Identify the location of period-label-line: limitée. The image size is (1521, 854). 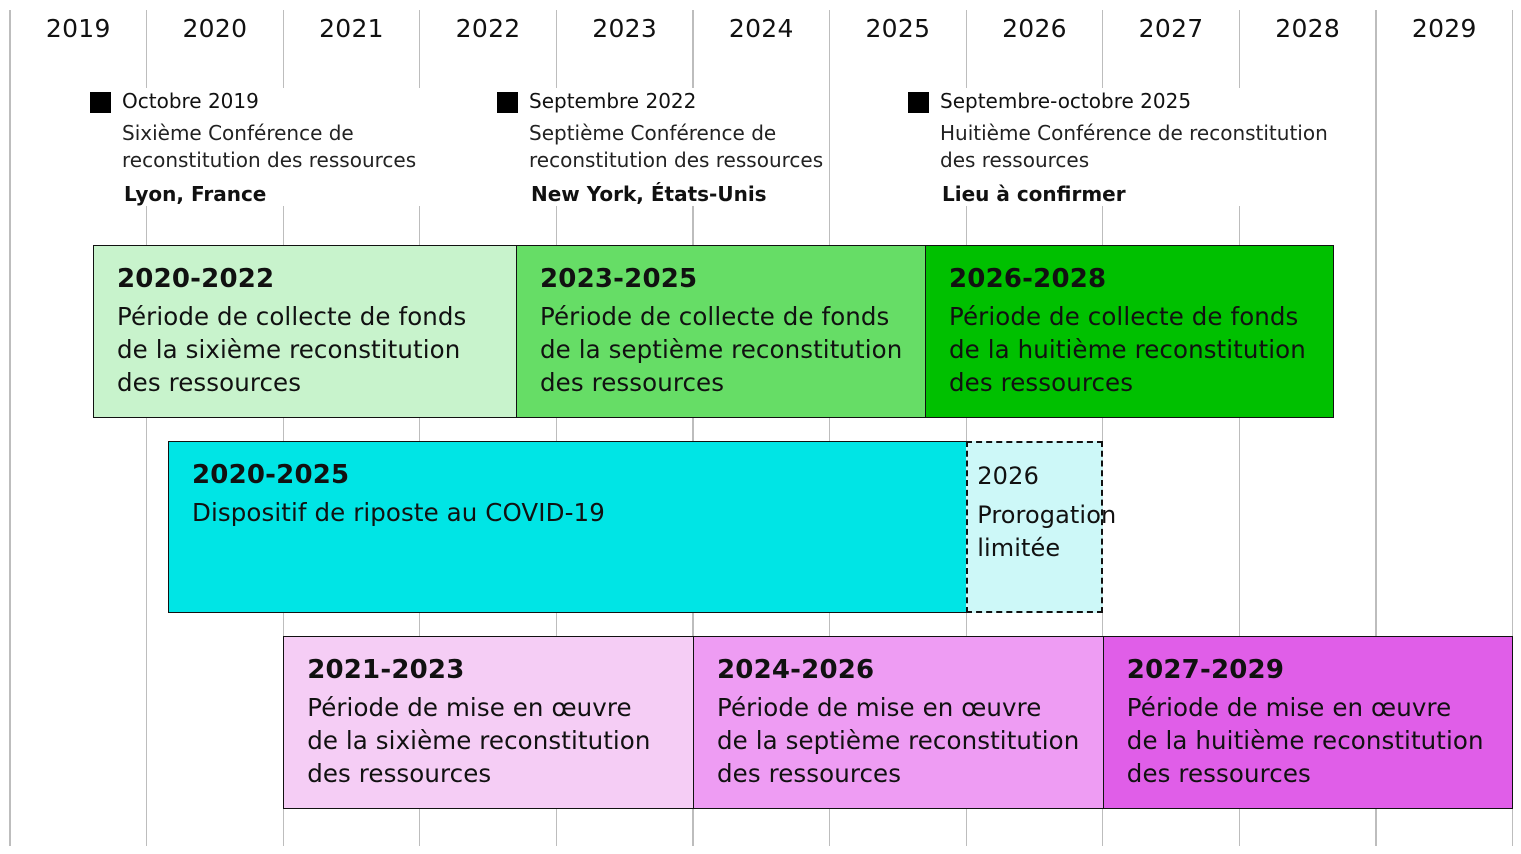
(1019, 548).